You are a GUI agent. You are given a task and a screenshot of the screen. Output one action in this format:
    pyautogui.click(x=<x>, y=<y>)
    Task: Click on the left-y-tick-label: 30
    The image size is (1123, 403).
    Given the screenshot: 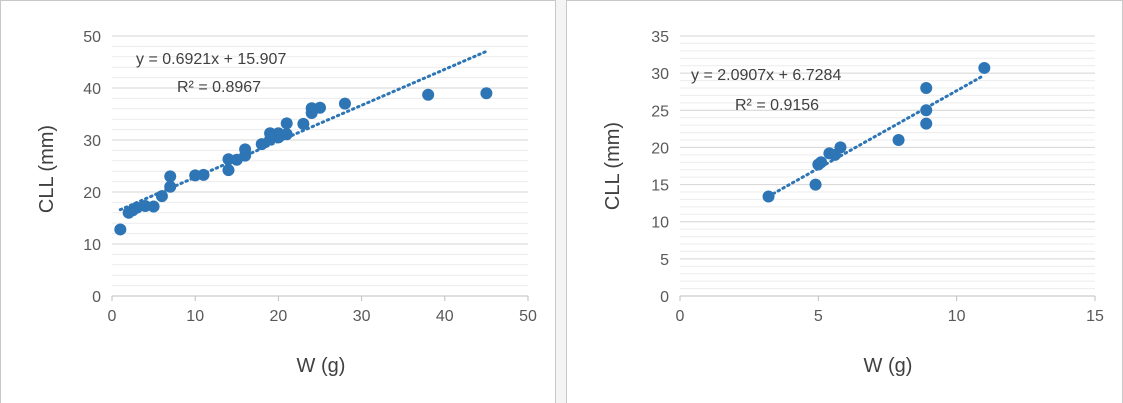 What is the action you would take?
    pyautogui.click(x=92, y=141)
    